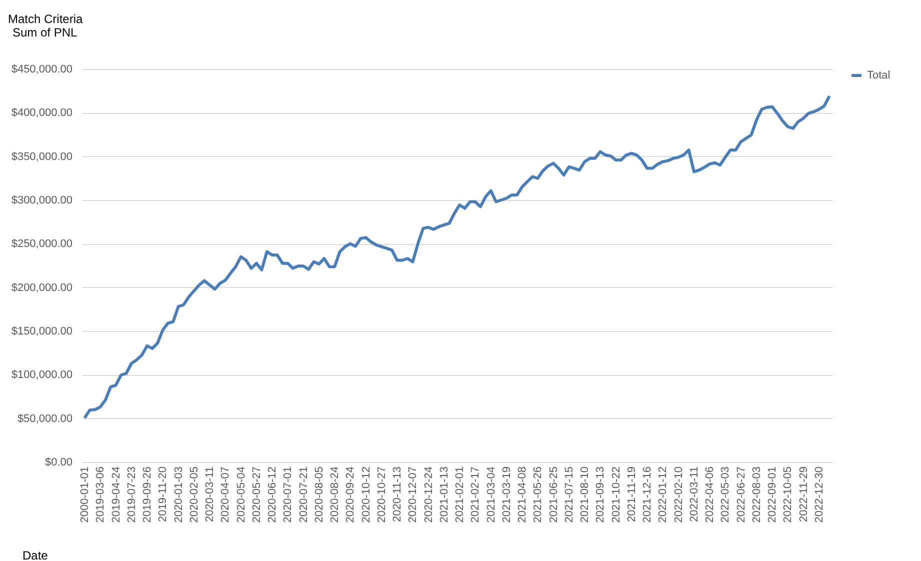  I want to click on x-tick-label: 2022-08-03, so click(756, 494).